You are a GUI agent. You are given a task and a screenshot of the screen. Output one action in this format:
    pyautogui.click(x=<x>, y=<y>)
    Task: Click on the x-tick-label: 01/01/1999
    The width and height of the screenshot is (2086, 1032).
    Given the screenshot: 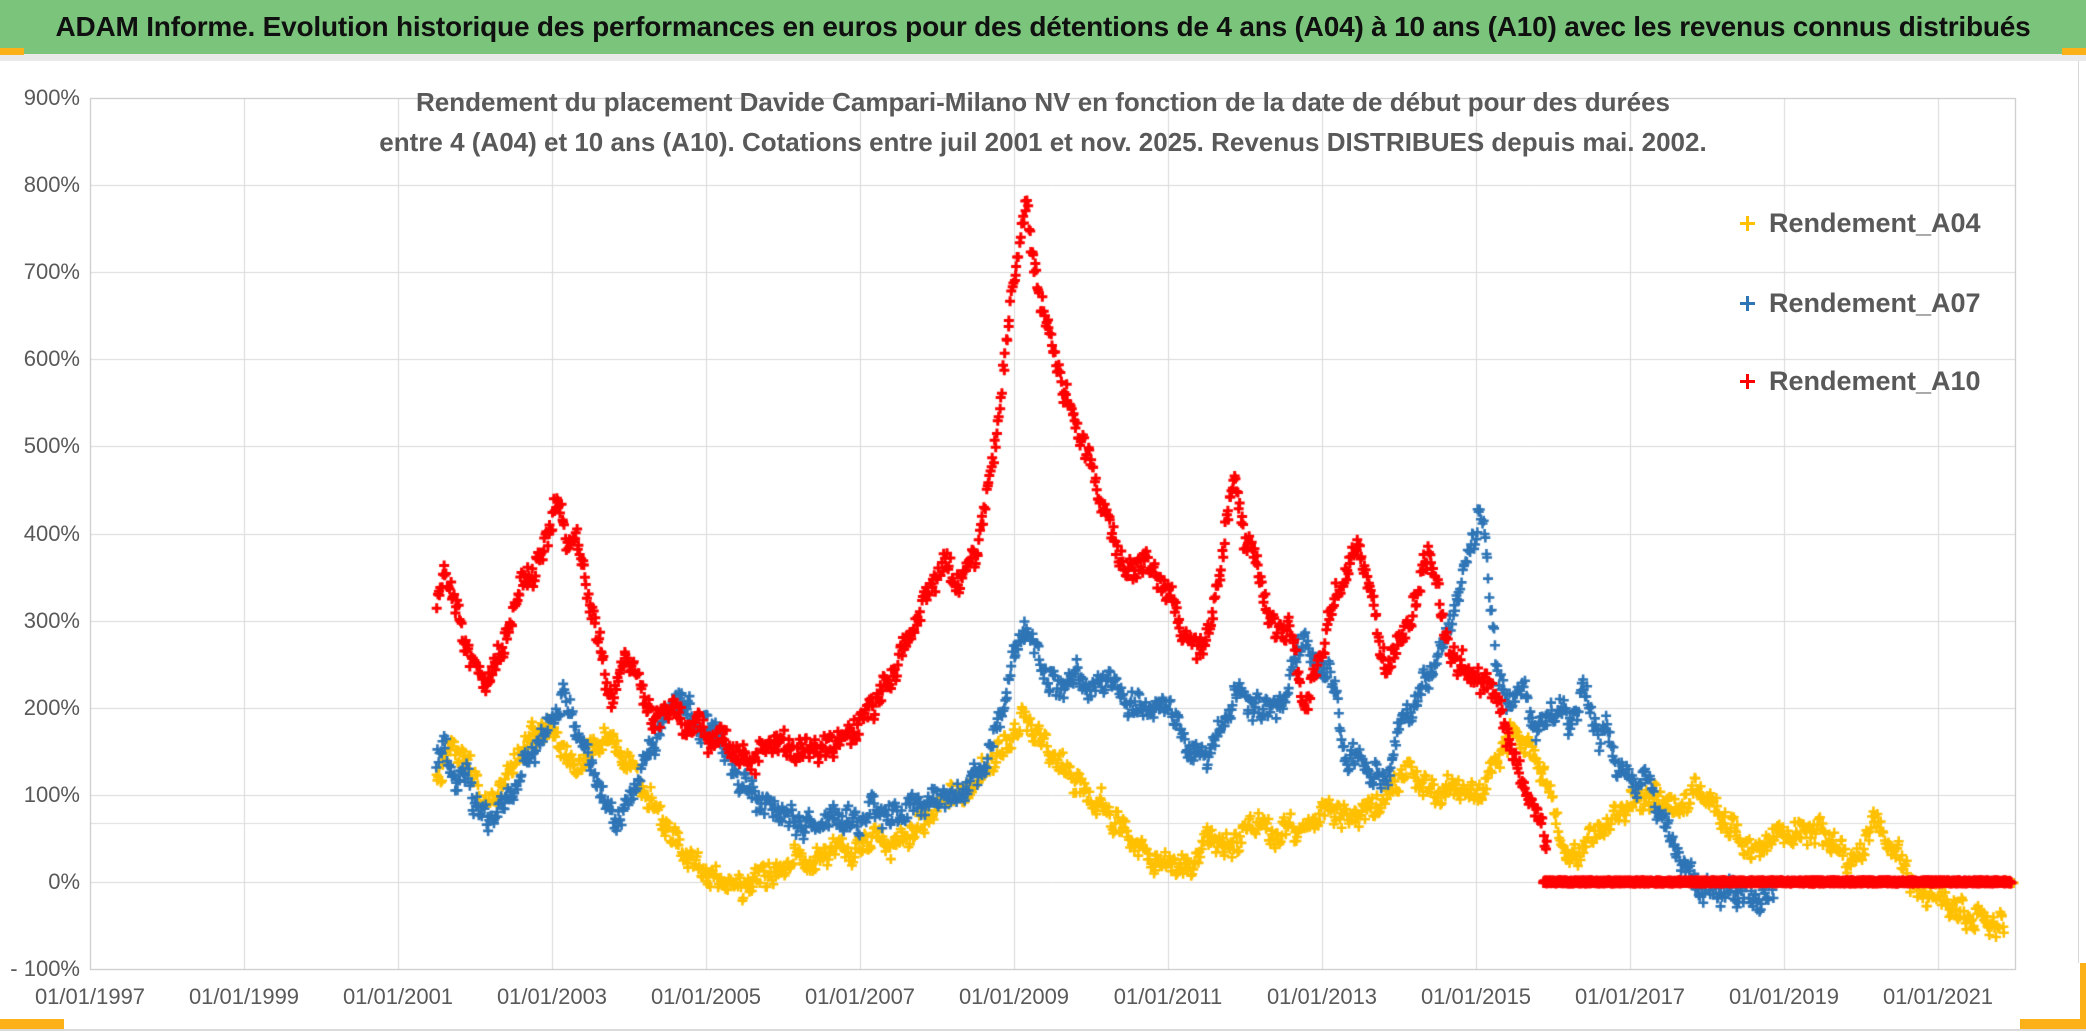 What is the action you would take?
    pyautogui.click(x=244, y=996)
    